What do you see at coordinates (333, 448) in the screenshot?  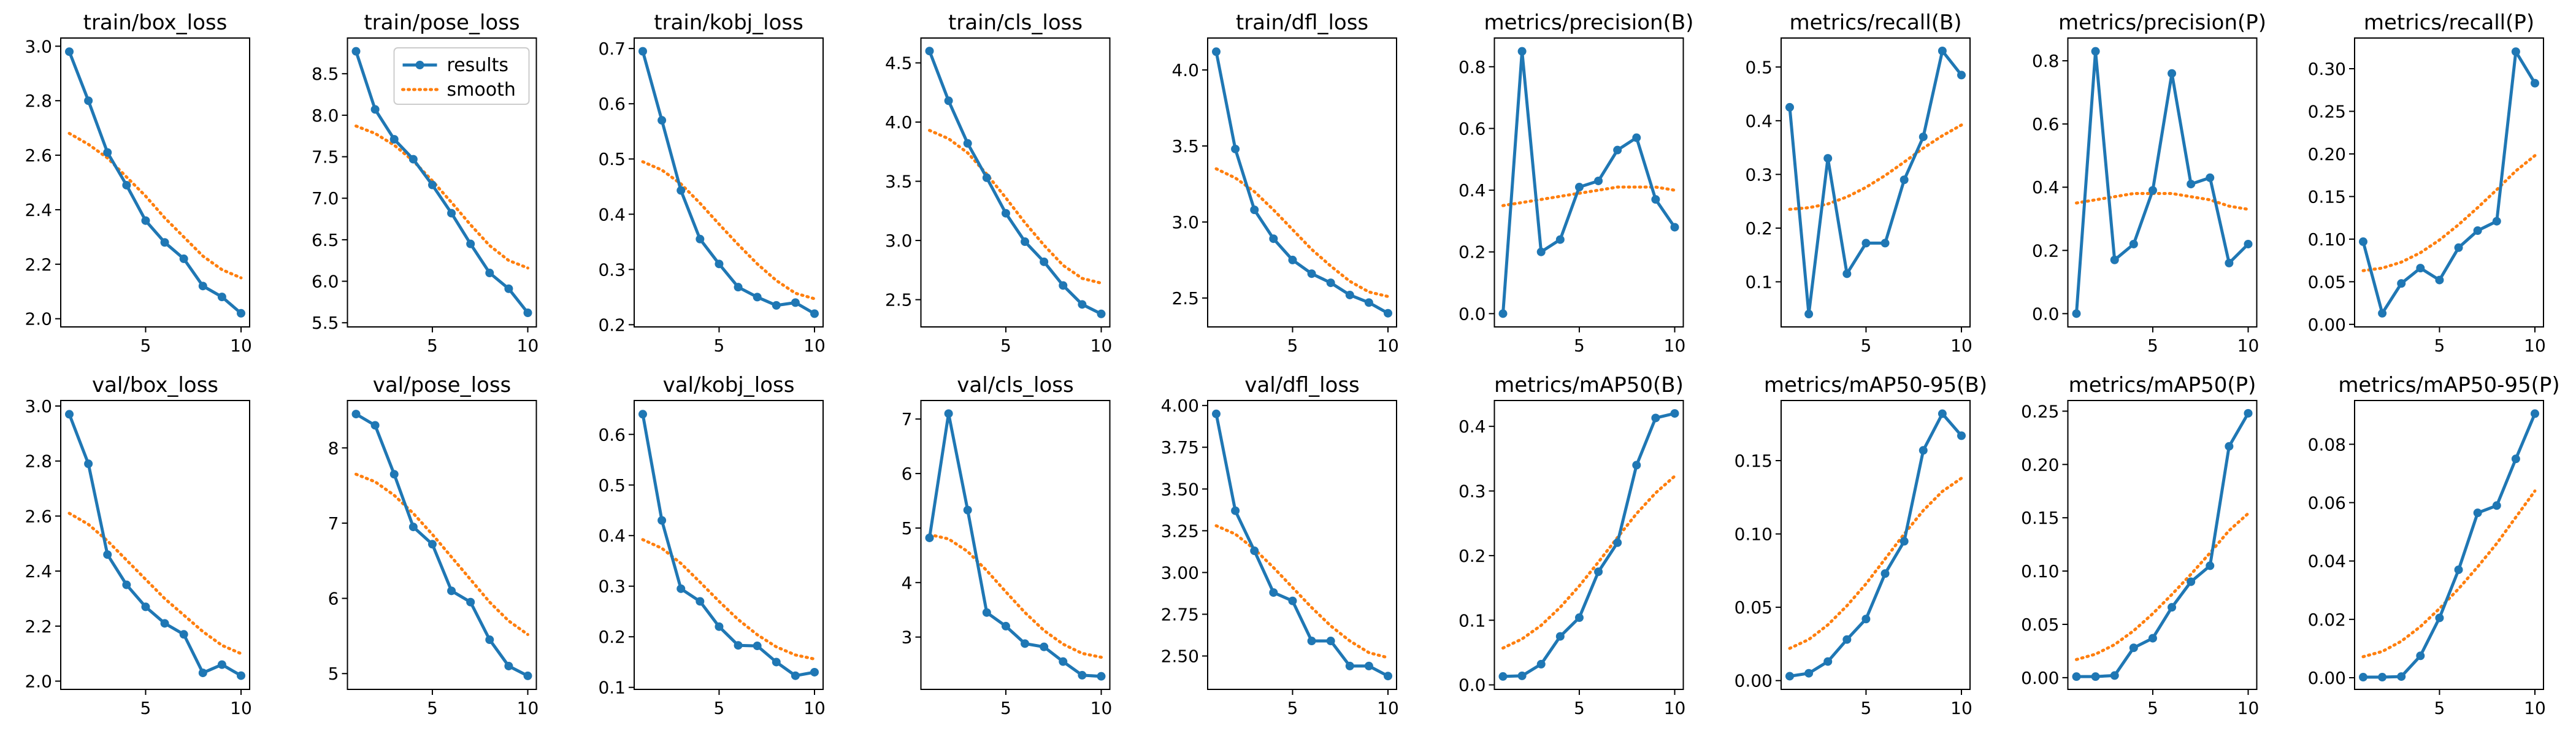 I see `y-tick-label: 8` at bounding box center [333, 448].